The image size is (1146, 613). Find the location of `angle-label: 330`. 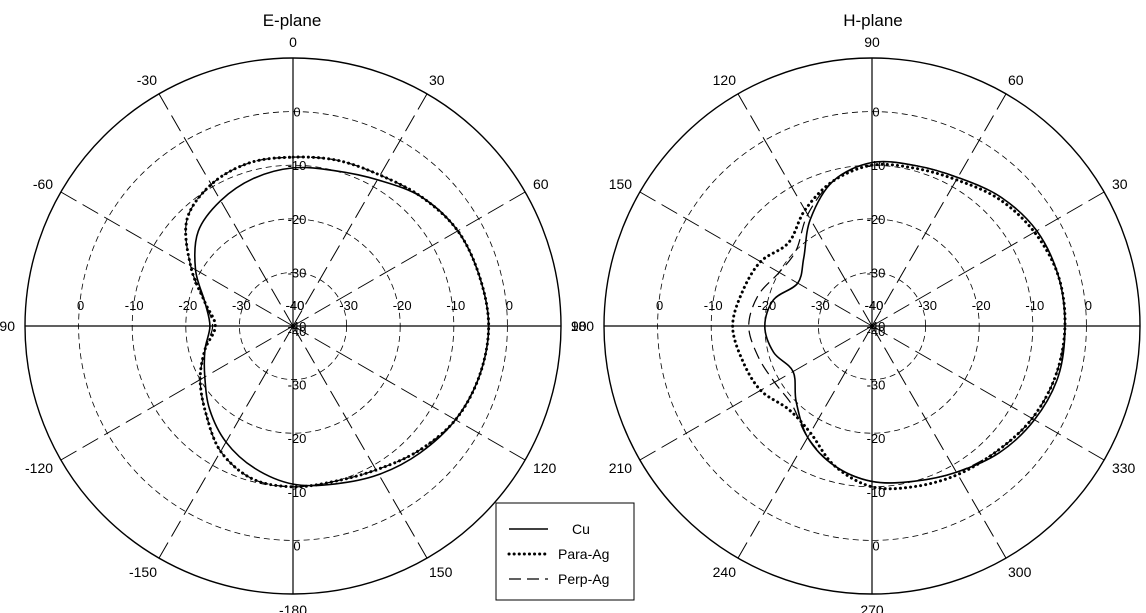

angle-label: 330 is located at coordinates (1124, 468).